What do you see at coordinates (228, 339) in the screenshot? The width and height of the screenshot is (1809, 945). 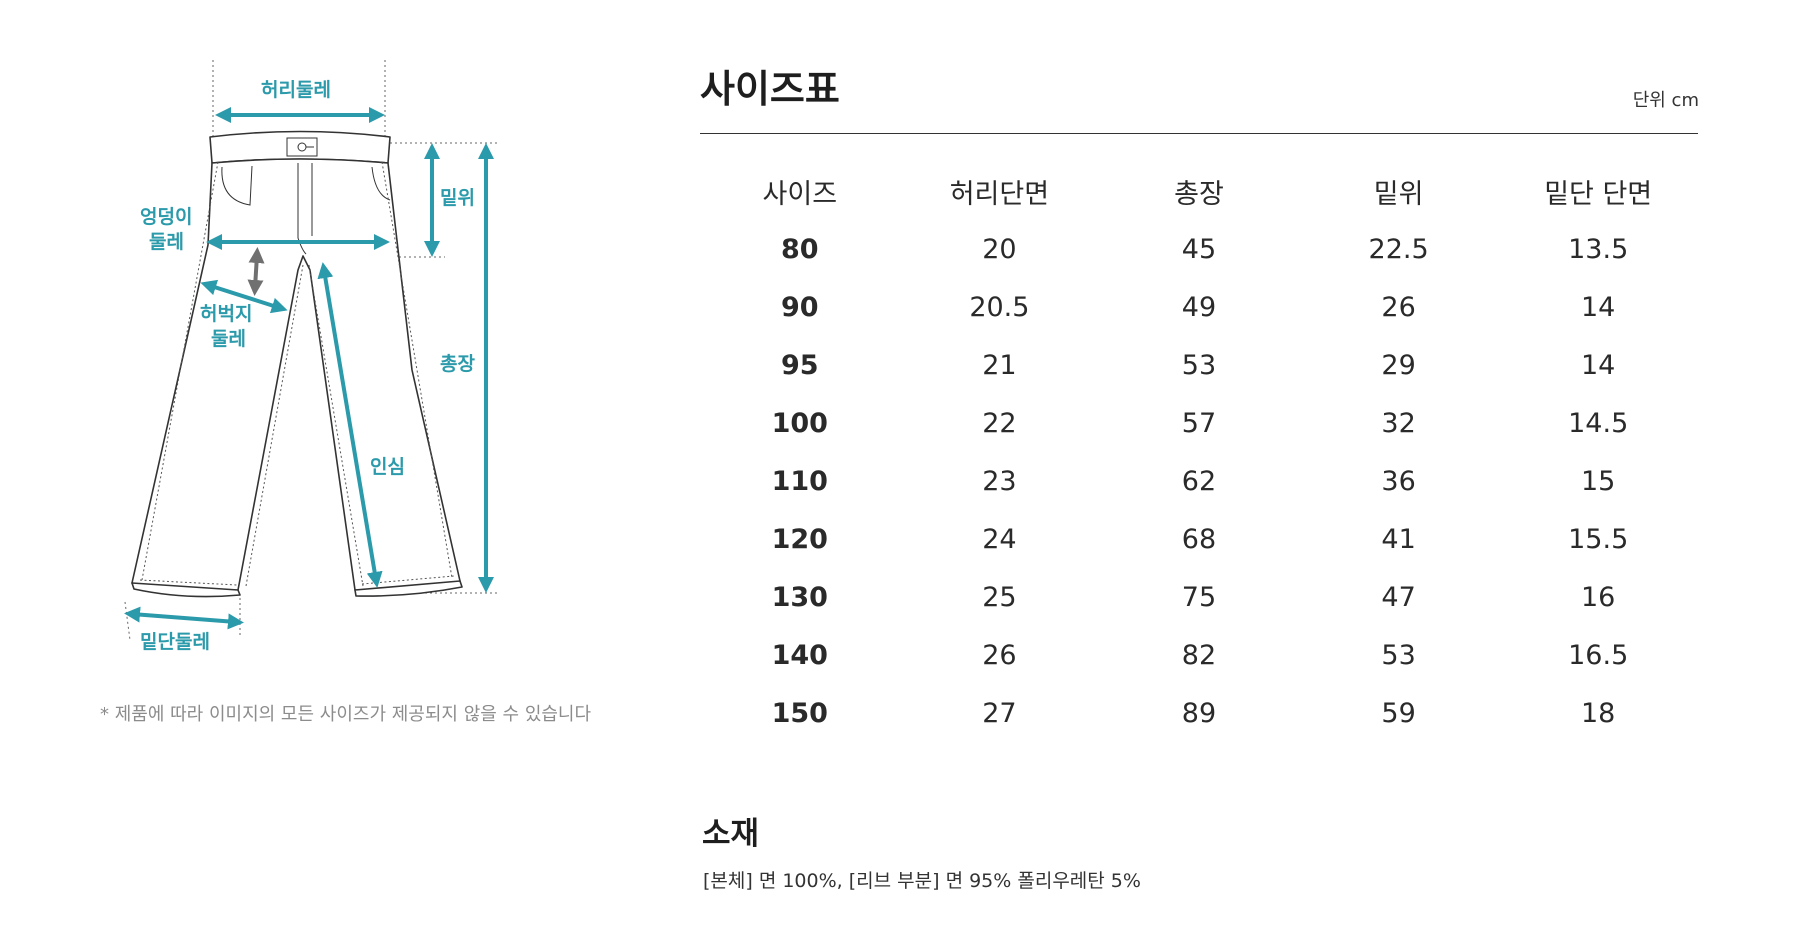 I see `thigh-label-line2: 둘레` at bounding box center [228, 339].